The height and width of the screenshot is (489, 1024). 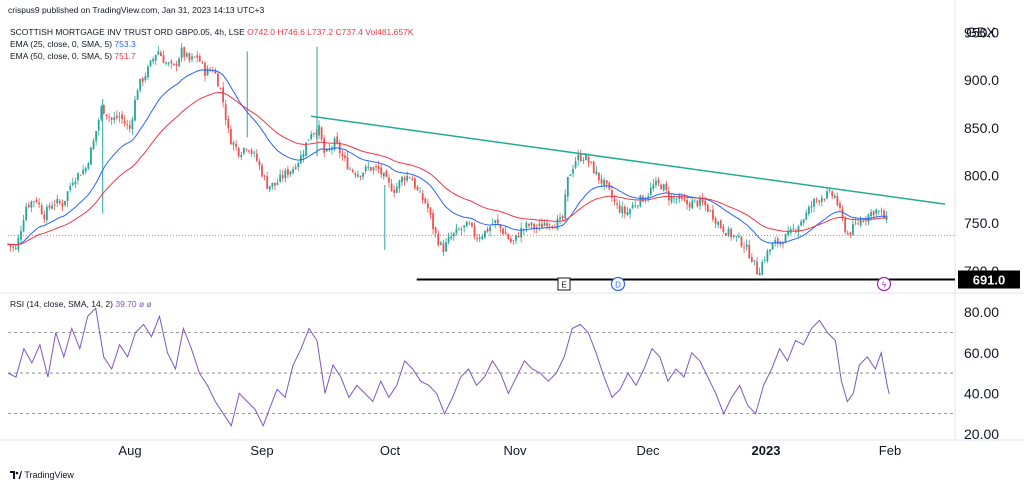 I want to click on time-tick-label: Sep, so click(x=261, y=450).